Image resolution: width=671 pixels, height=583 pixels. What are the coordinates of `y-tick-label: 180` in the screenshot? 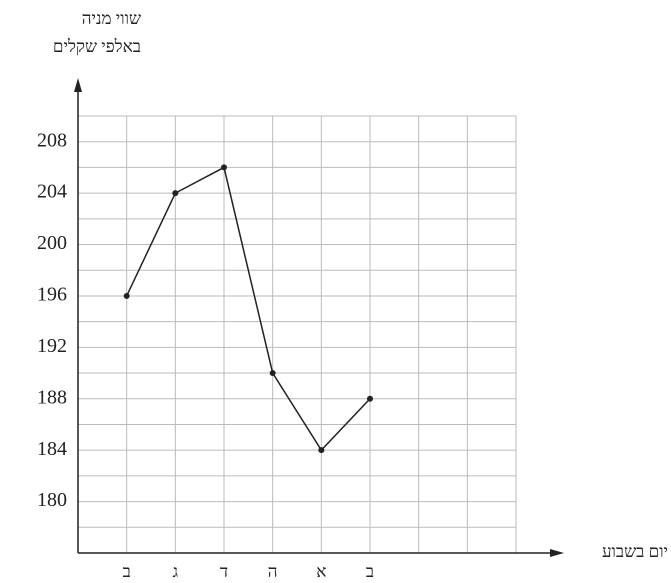 It's located at (52, 500).